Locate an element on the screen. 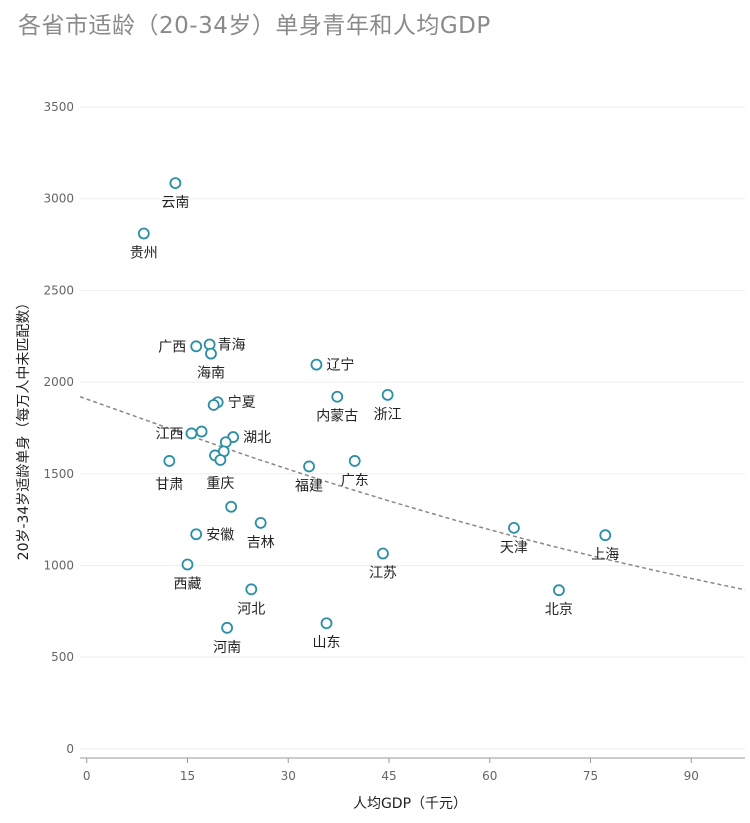  point-label: 广东 is located at coordinates (355, 481).